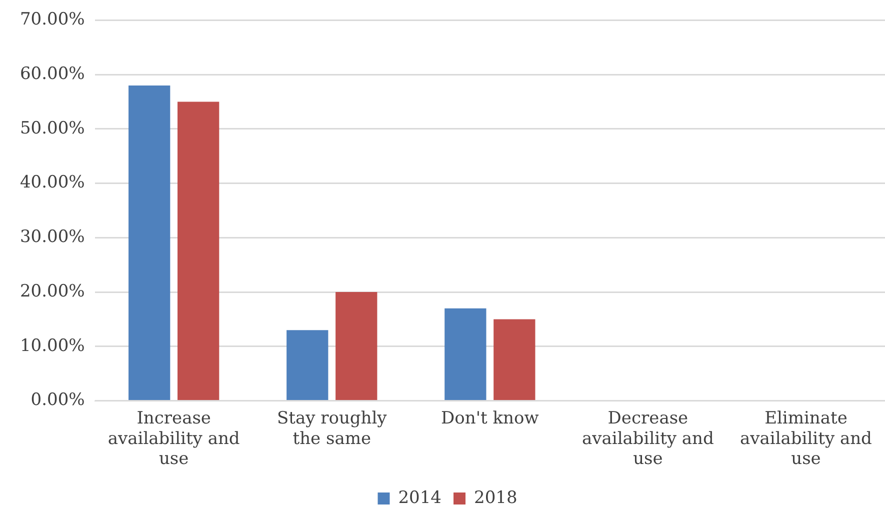 This screenshot has width=885, height=521. What do you see at coordinates (52, 74) in the screenshot?
I see `y-tick-label: 60.00%` at bounding box center [52, 74].